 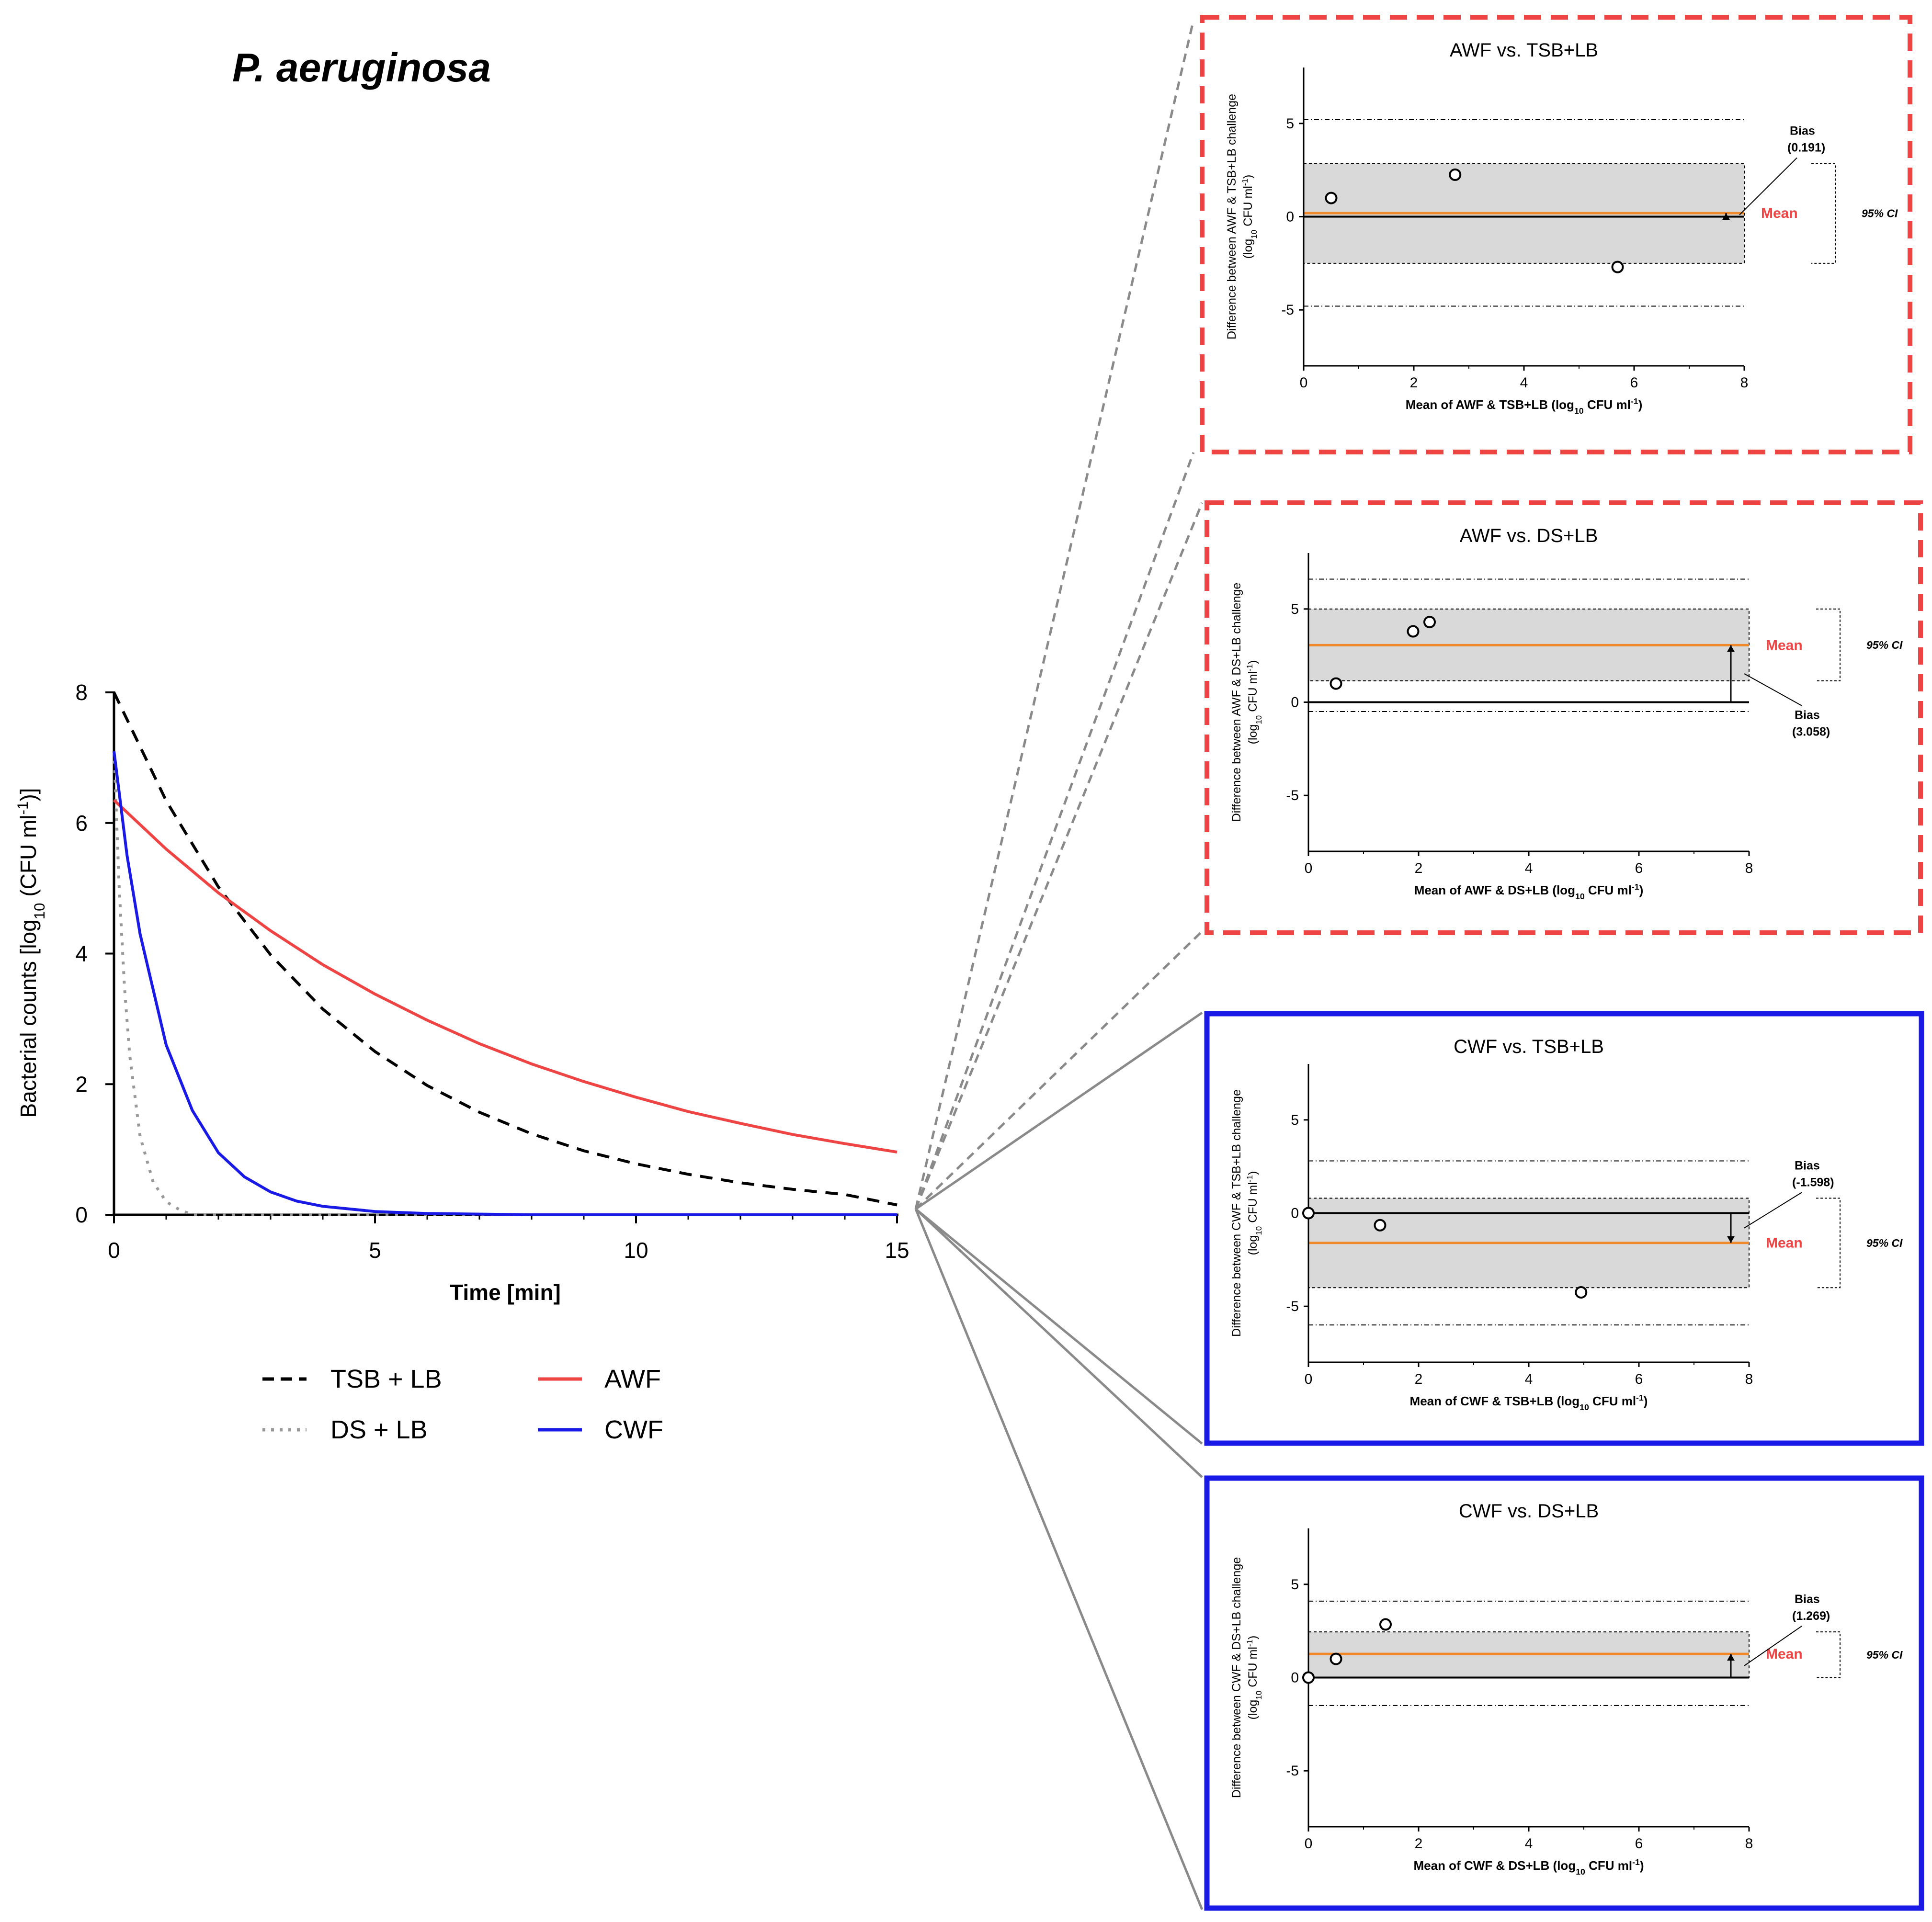 I want to click on bias-label: Bias, so click(x=1803, y=131).